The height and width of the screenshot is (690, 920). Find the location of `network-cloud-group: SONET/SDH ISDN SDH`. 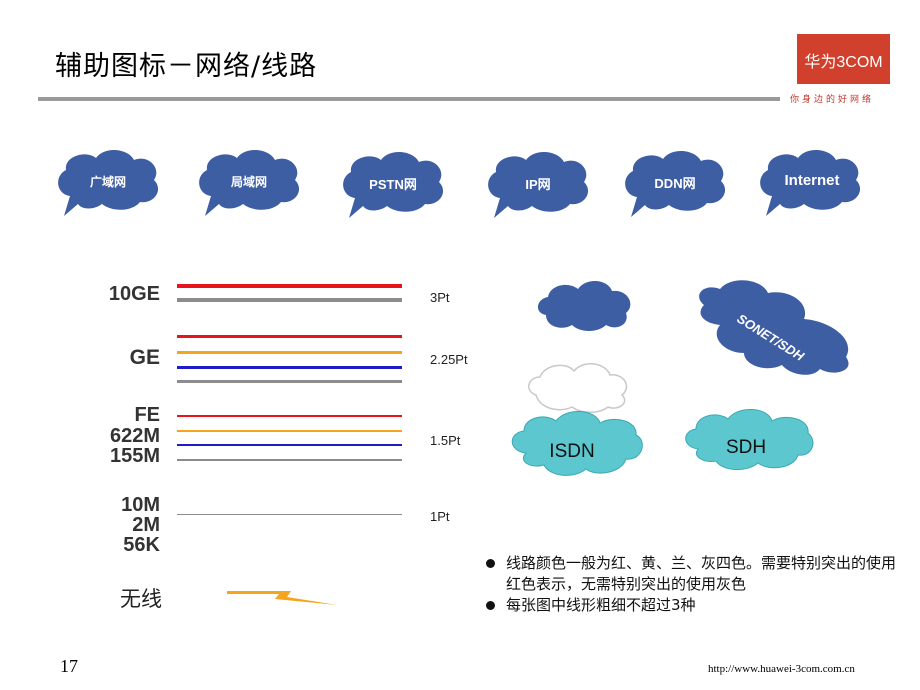

network-cloud-group: SONET/SDH ISDN SDH is located at coordinates (680, 378).